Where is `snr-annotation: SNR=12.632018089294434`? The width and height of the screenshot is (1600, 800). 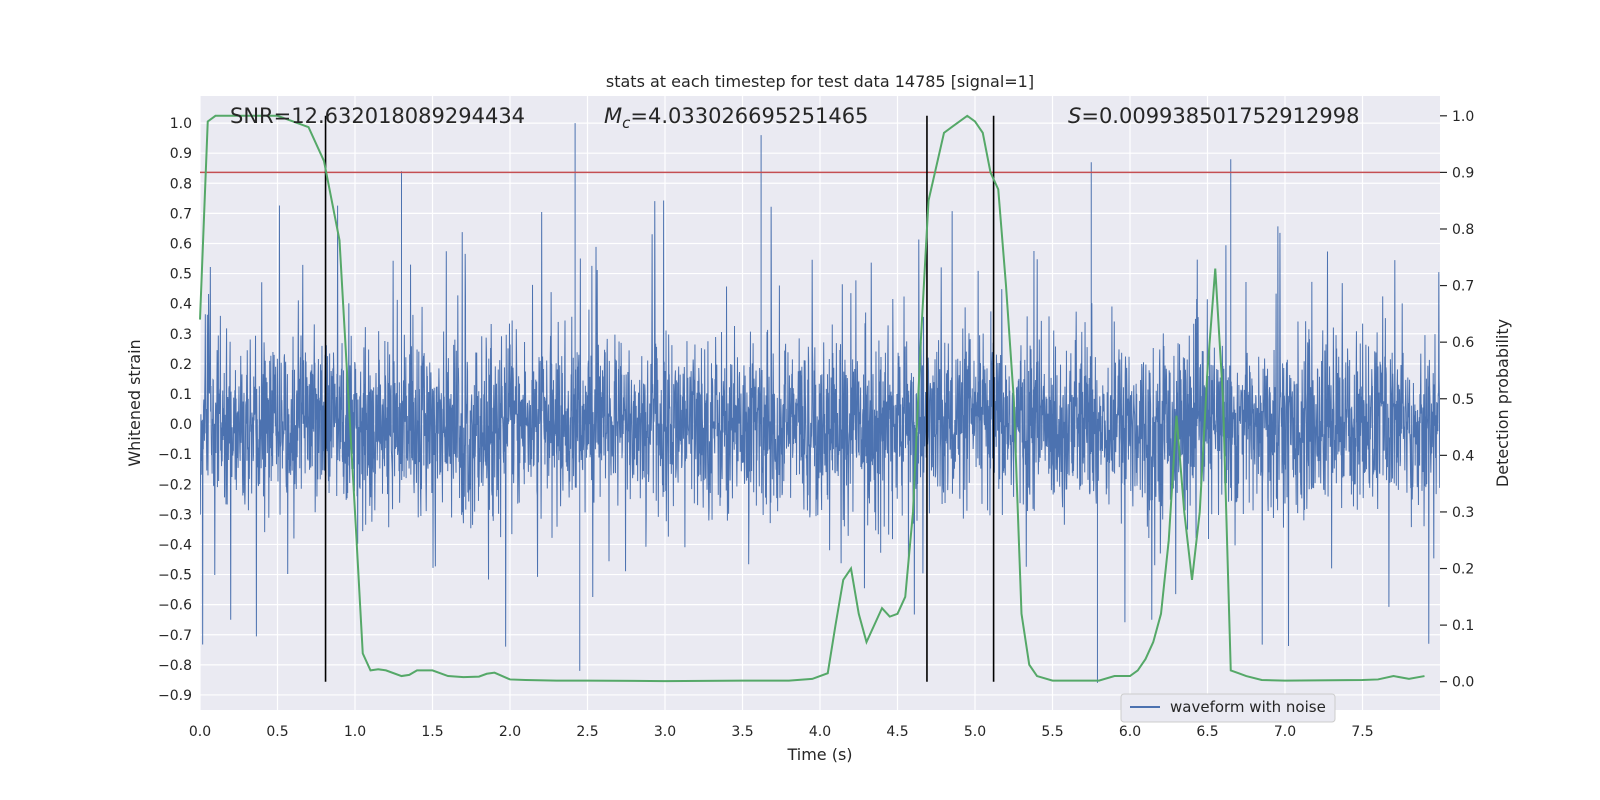 snr-annotation: SNR=12.632018089294434 is located at coordinates (377, 116).